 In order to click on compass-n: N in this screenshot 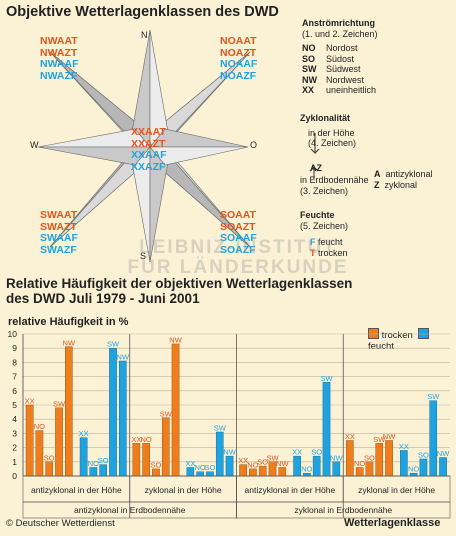, I will do `click(144, 35)`.